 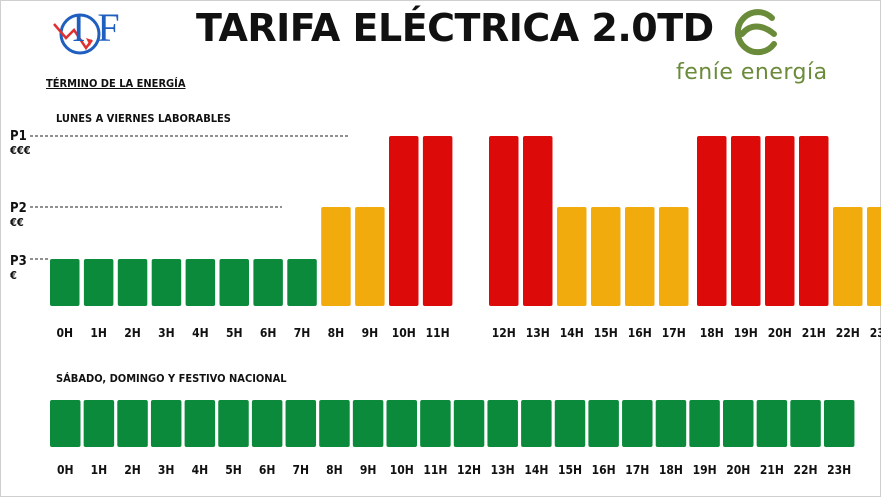 I want to click on weekend-bar-7H, so click(x=301, y=423).